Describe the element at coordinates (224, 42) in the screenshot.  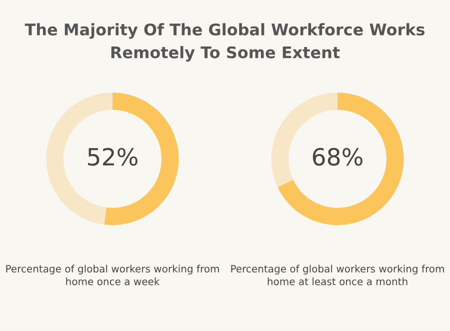
I see `text: The Majority Of The Global Workforce Works Remotely To Some Extent` at that location.